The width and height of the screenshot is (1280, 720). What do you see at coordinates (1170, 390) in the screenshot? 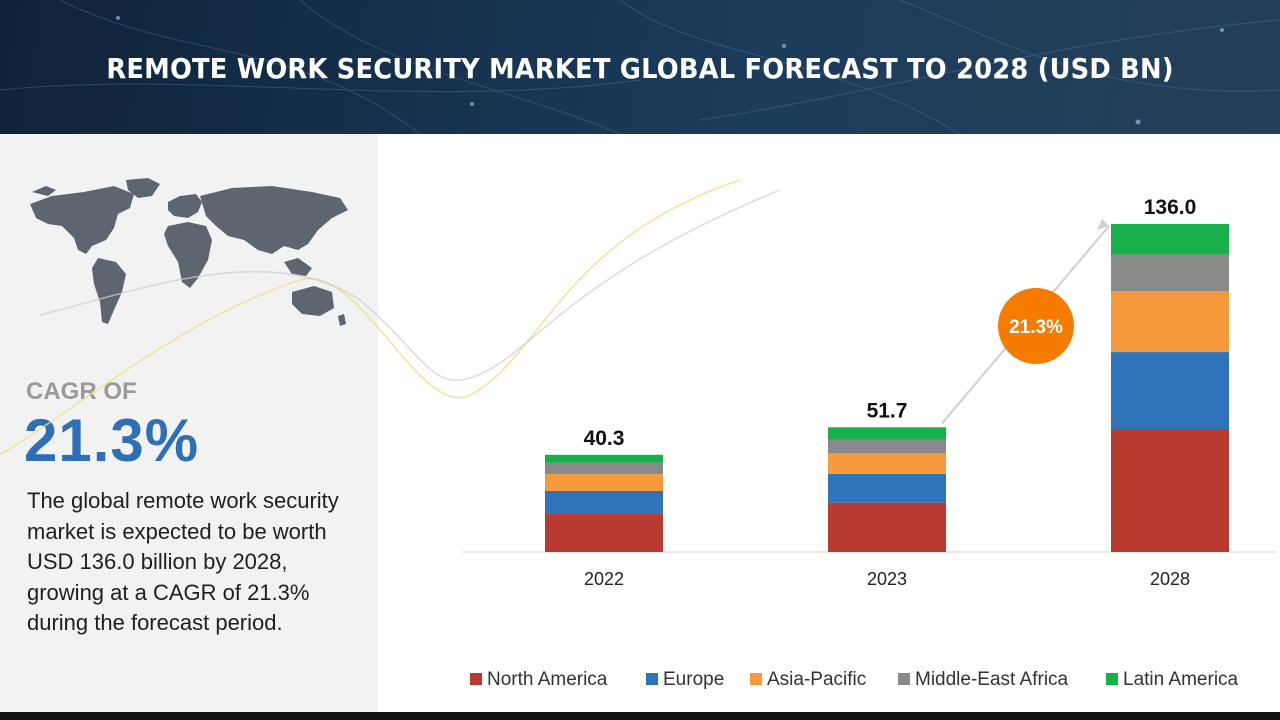
I see `bar-2028-europe` at bounding box center [1170, 390].